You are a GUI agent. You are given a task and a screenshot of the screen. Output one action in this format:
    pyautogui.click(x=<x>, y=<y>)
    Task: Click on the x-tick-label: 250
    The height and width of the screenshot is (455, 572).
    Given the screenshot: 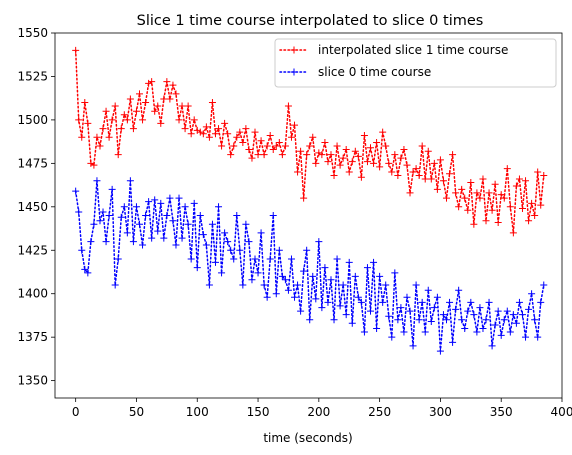 What is the action you would take?
    pyautogui.click(x=379, y=412)
    